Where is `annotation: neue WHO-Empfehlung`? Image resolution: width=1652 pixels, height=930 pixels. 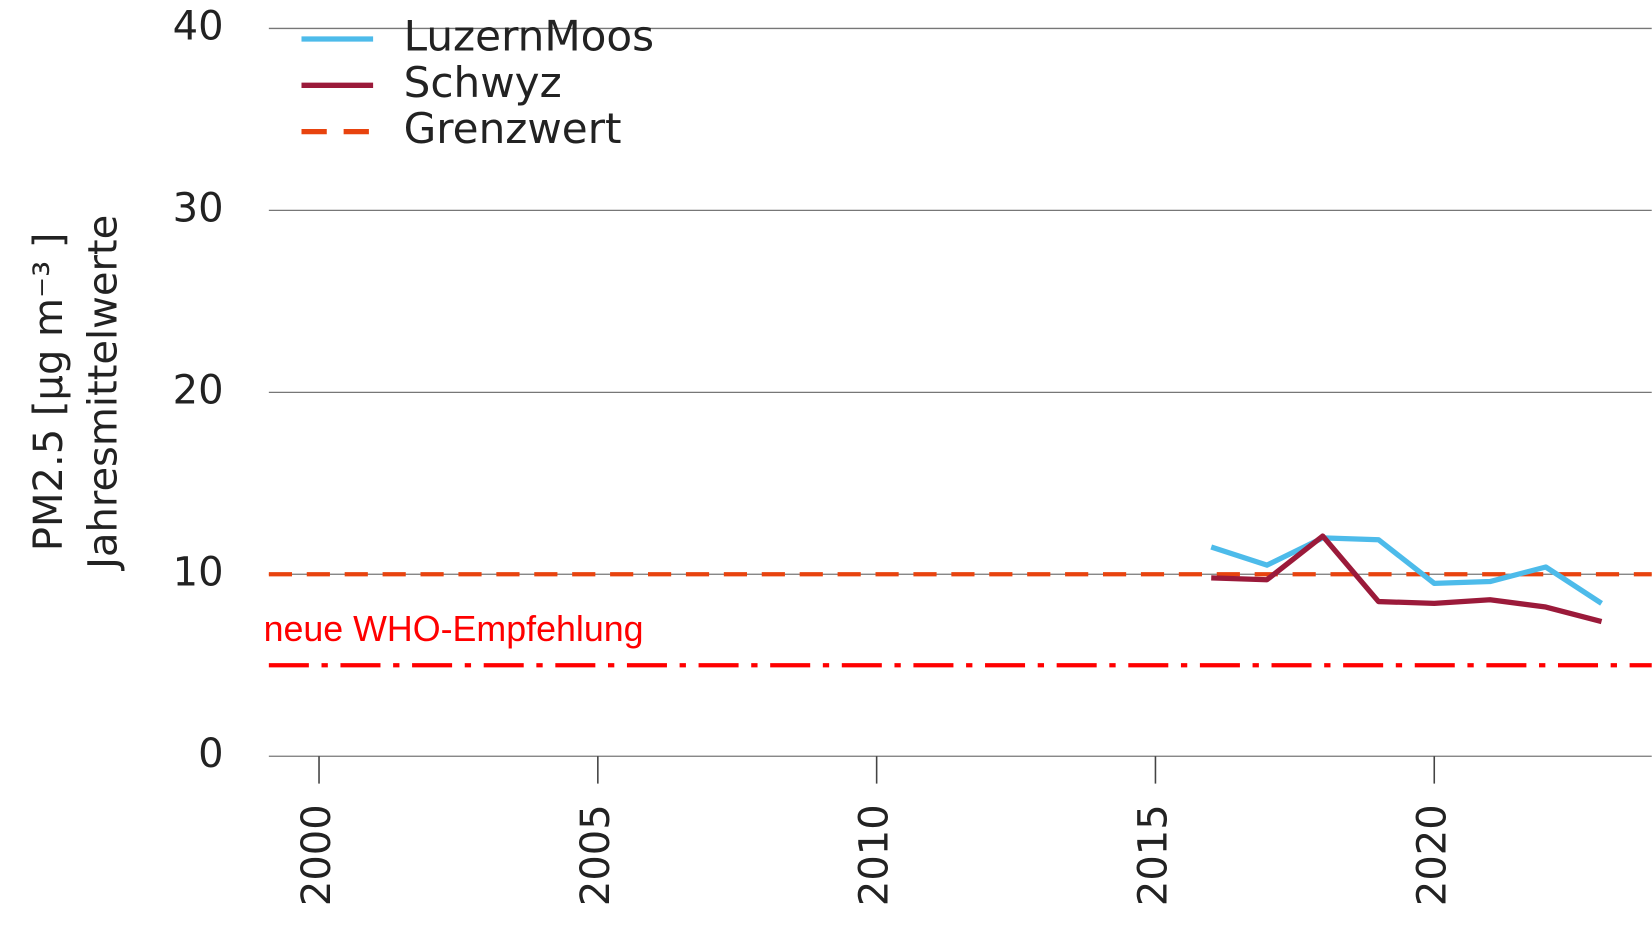 annotation: neue WHO-Empfehlung is located at coordinates (454, 629).